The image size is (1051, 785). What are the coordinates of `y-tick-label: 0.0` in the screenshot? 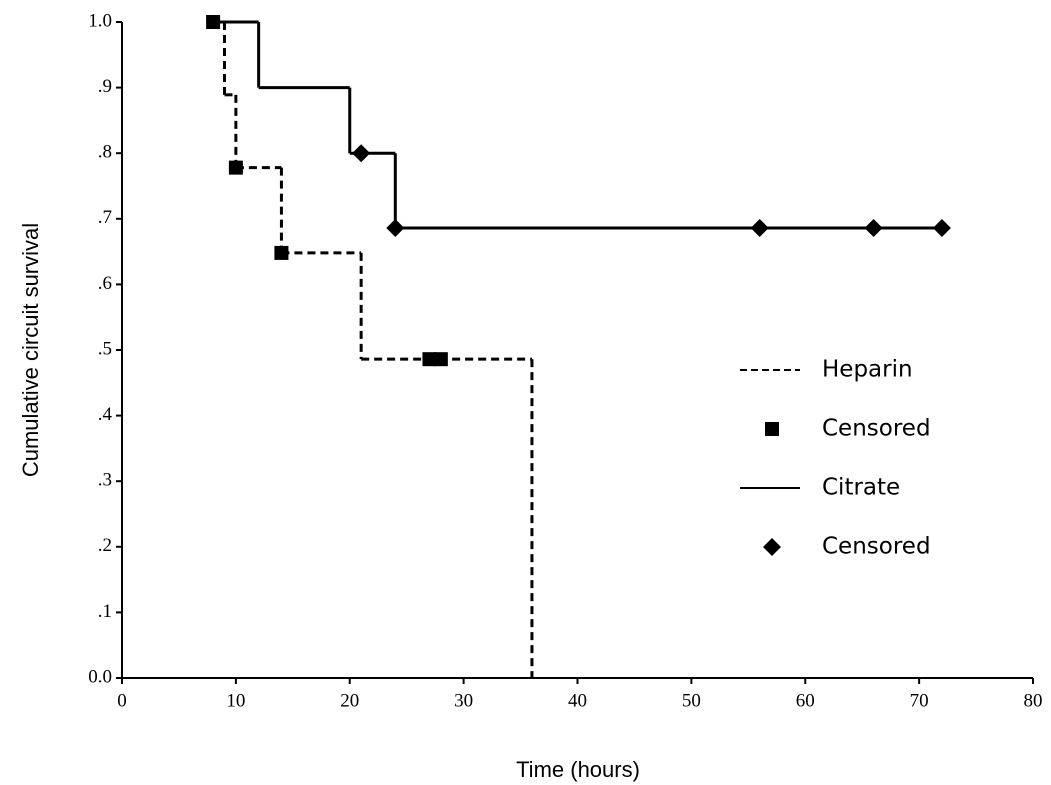 It's located at (100, 676).